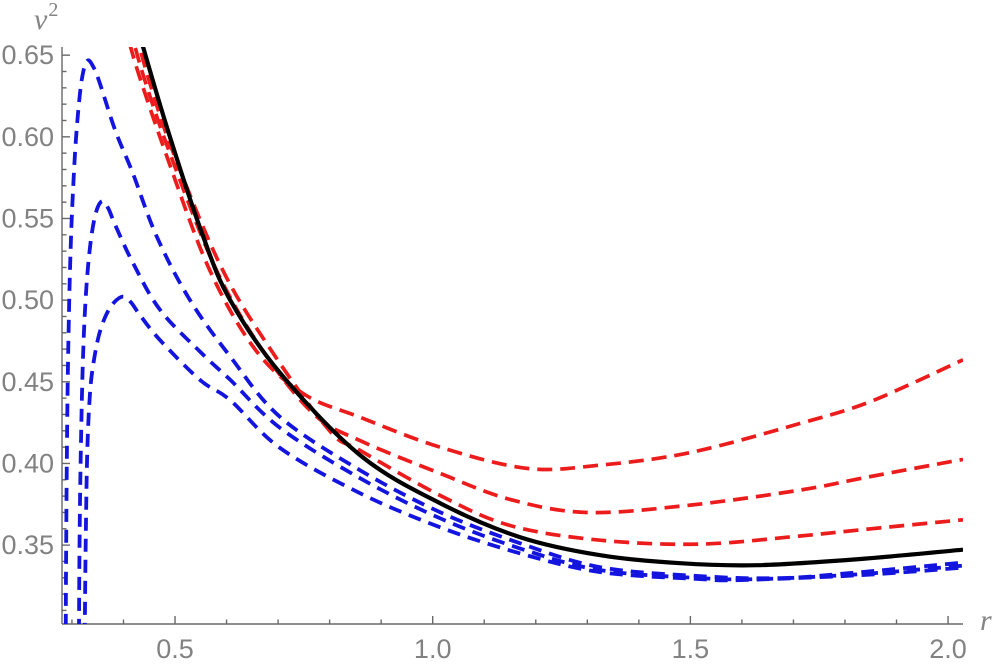 This screenshot has width=1000, height=664. I want to click on y-tick-label: 0.40, so click(27, 463).